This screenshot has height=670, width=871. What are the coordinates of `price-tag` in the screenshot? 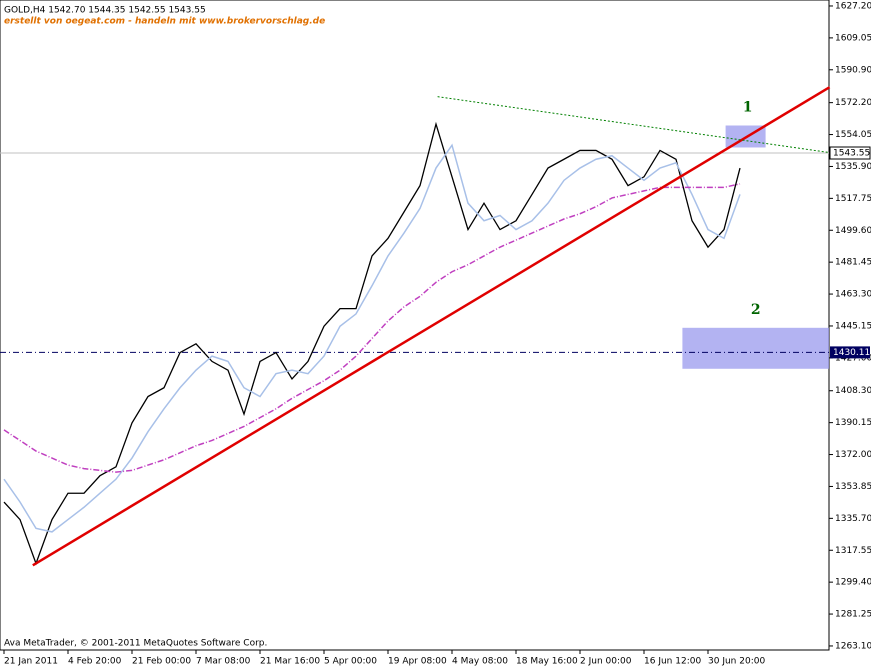 It's located at (850, 153).